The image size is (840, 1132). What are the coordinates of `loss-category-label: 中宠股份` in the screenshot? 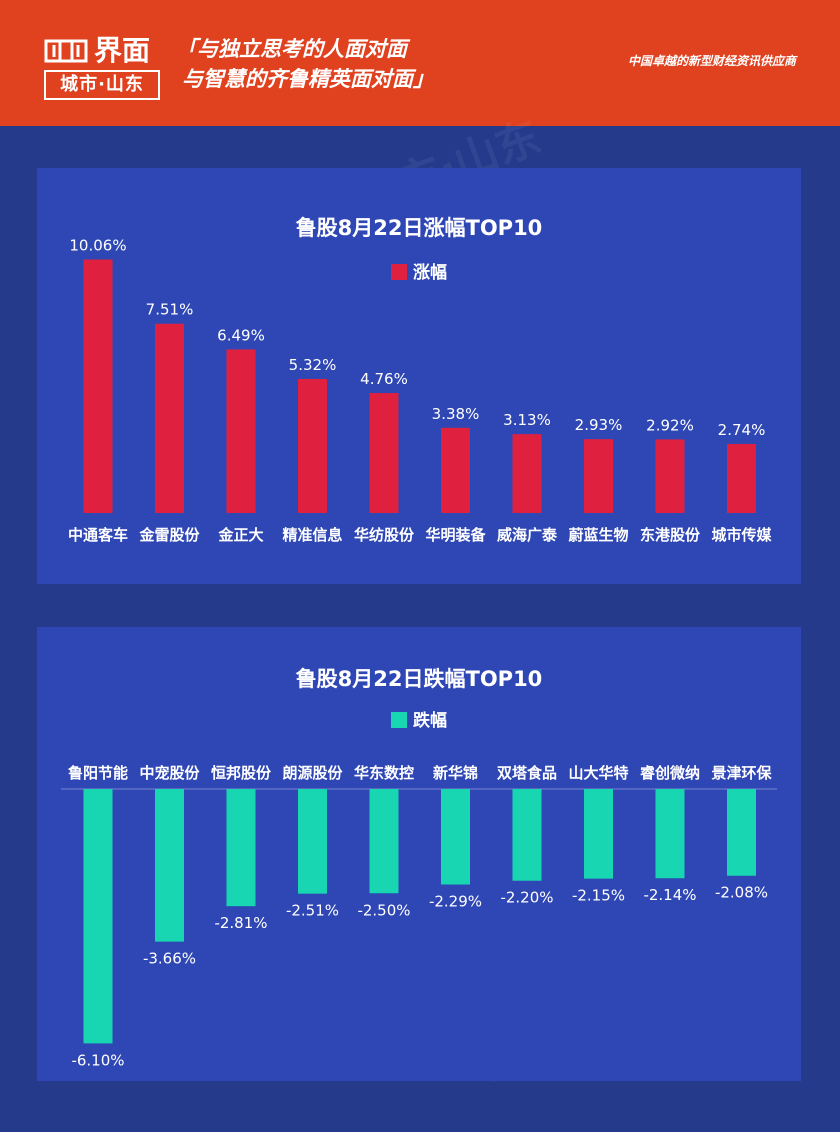 It's located at (169, 773).